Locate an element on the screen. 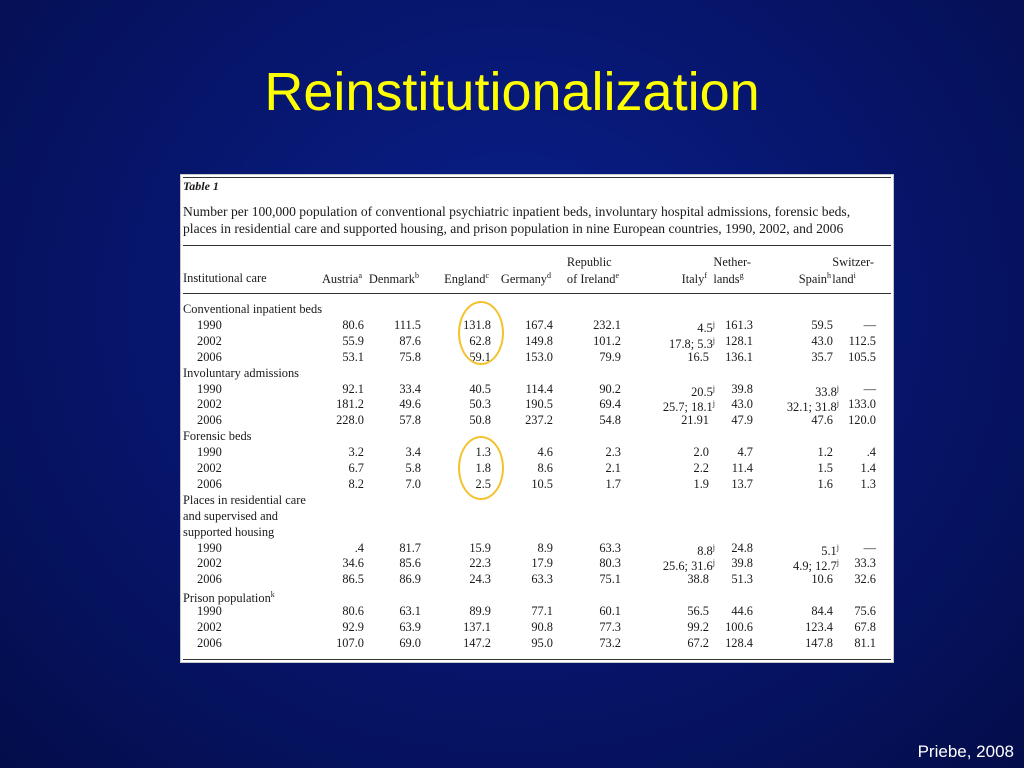  table-cell: 4.5j is located at coordinates (706, 327).